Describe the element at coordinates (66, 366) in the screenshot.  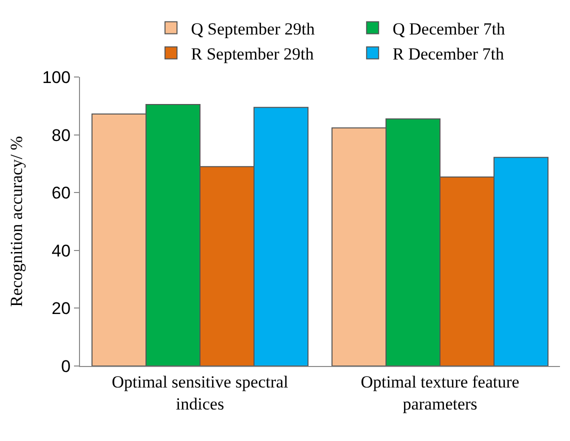
I see `y-tick-label: 0` at that location.